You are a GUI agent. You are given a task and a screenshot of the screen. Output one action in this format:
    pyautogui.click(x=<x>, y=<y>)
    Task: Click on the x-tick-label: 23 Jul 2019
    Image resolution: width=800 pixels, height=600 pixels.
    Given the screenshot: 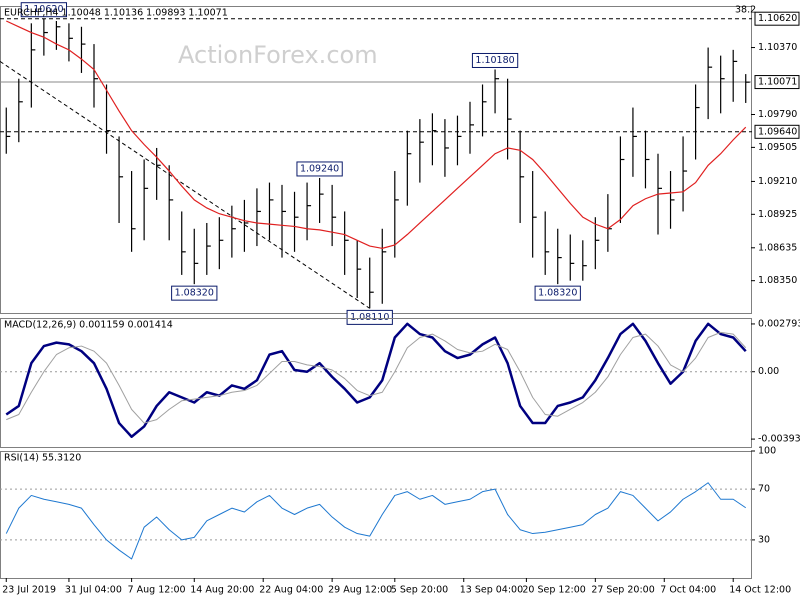 What is the action you would take?
    pyautogui.click(x=29, y=590)
    